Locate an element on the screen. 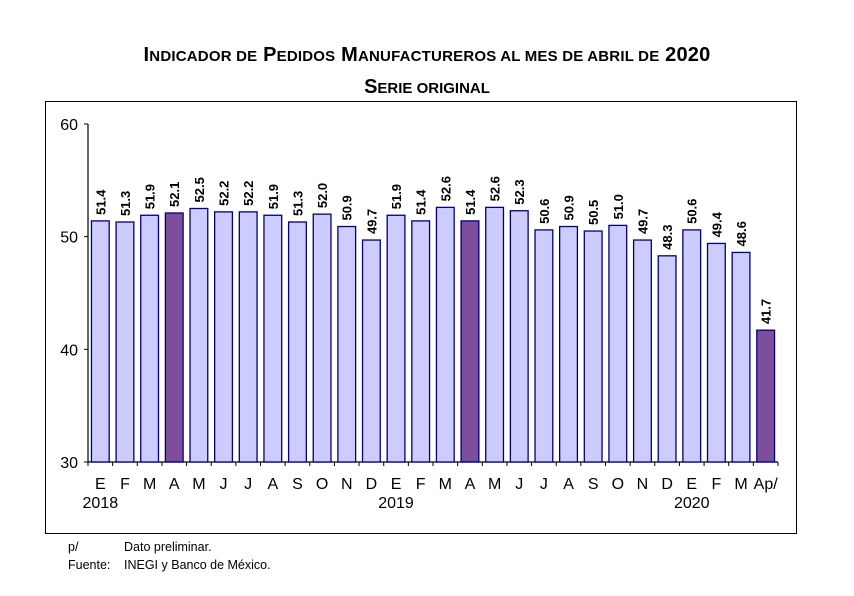 This screenshot has height=596, width=854. y-tick-label: 40 is located at coordinates (69, 350).